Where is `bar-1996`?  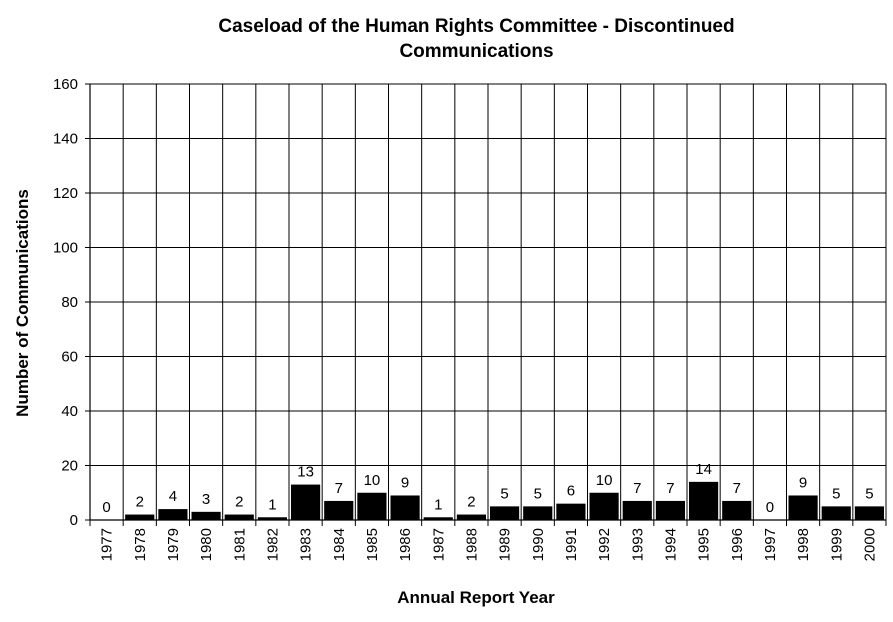
bar-1996 is located at coordinates (737, 510).